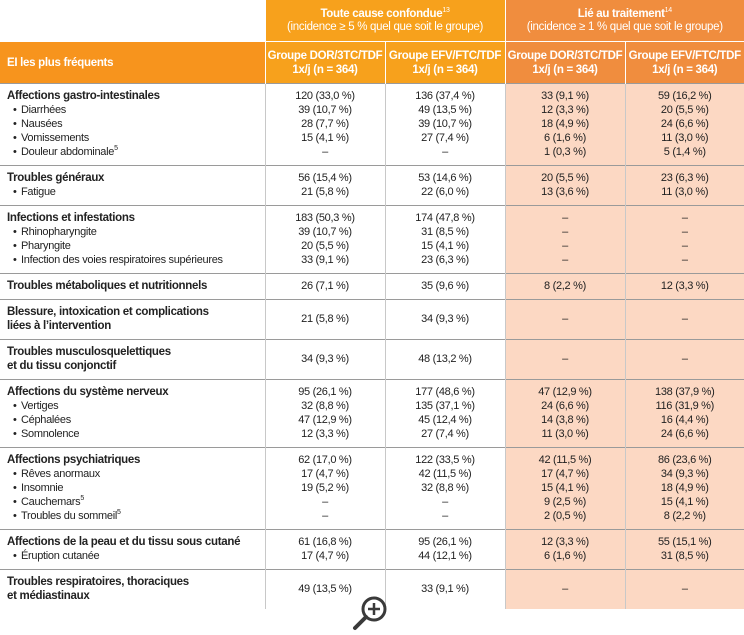 The height and width of the screenshot is (635, 744). Describe the element at coordinates (684, 488) in the screenshot. I see `item-value: 18 (4,9 %)` at that location.